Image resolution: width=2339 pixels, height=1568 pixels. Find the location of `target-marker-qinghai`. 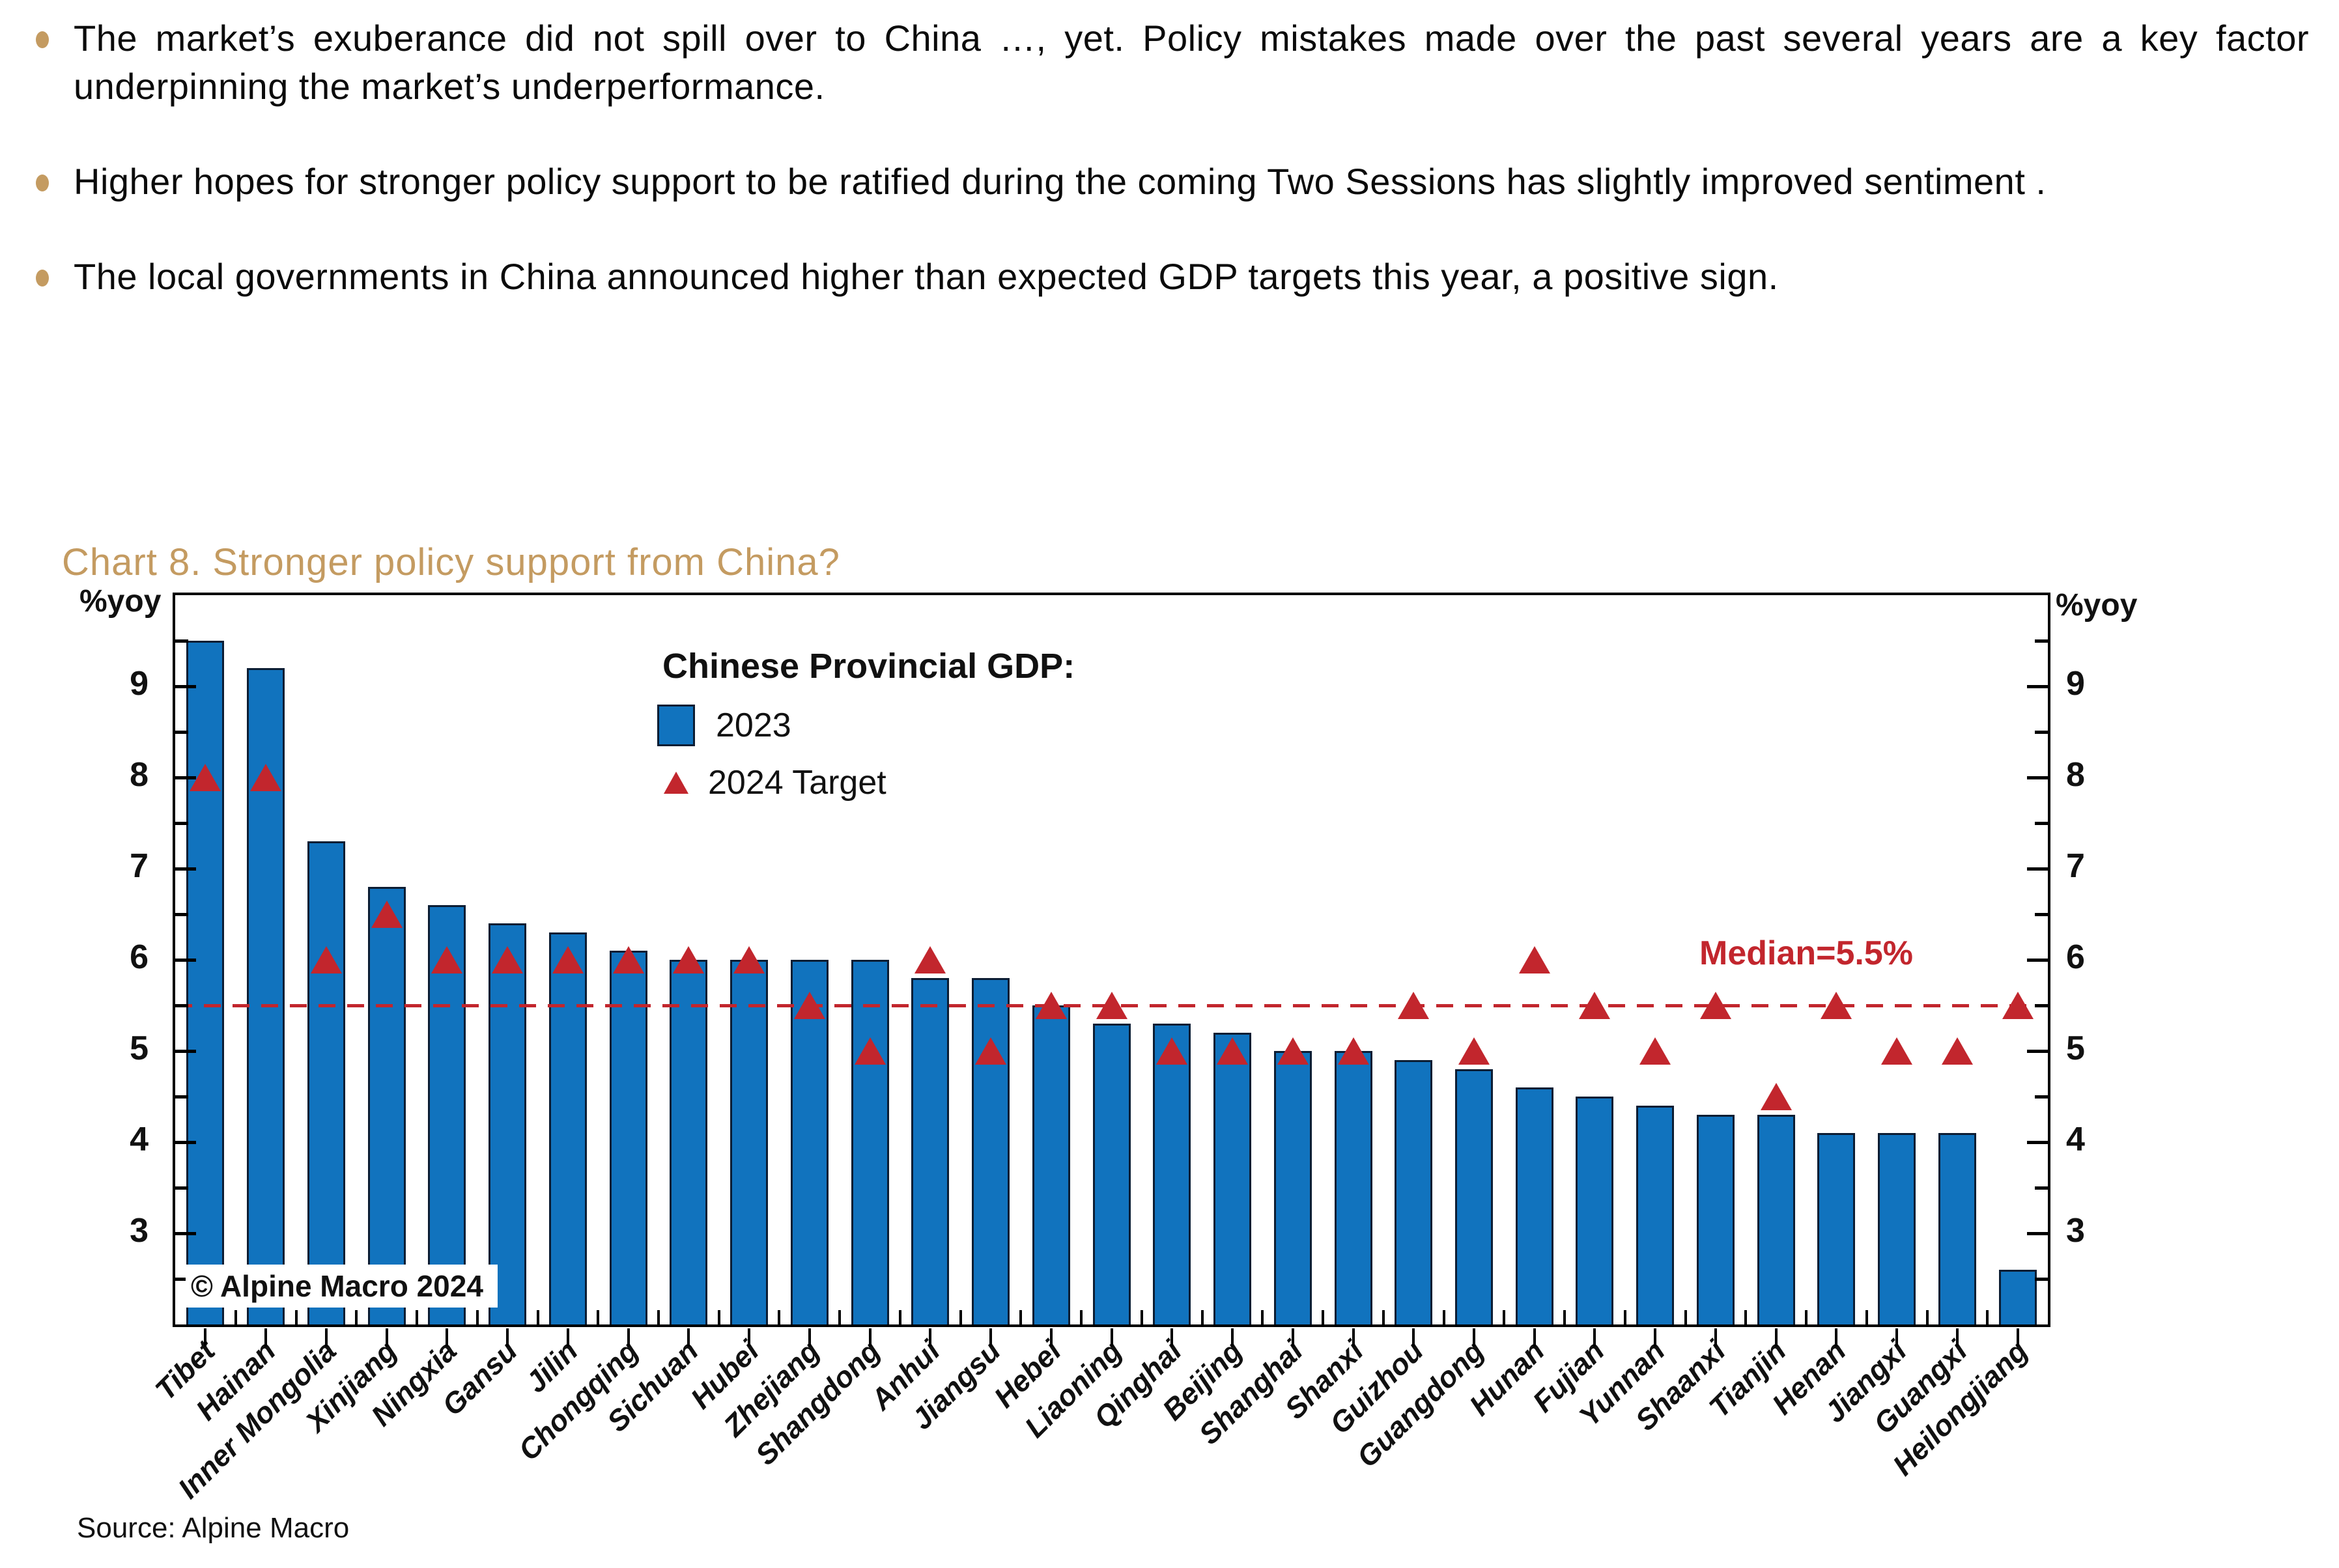

target-marker-qinghai is located at coordinates (1172, 1051).